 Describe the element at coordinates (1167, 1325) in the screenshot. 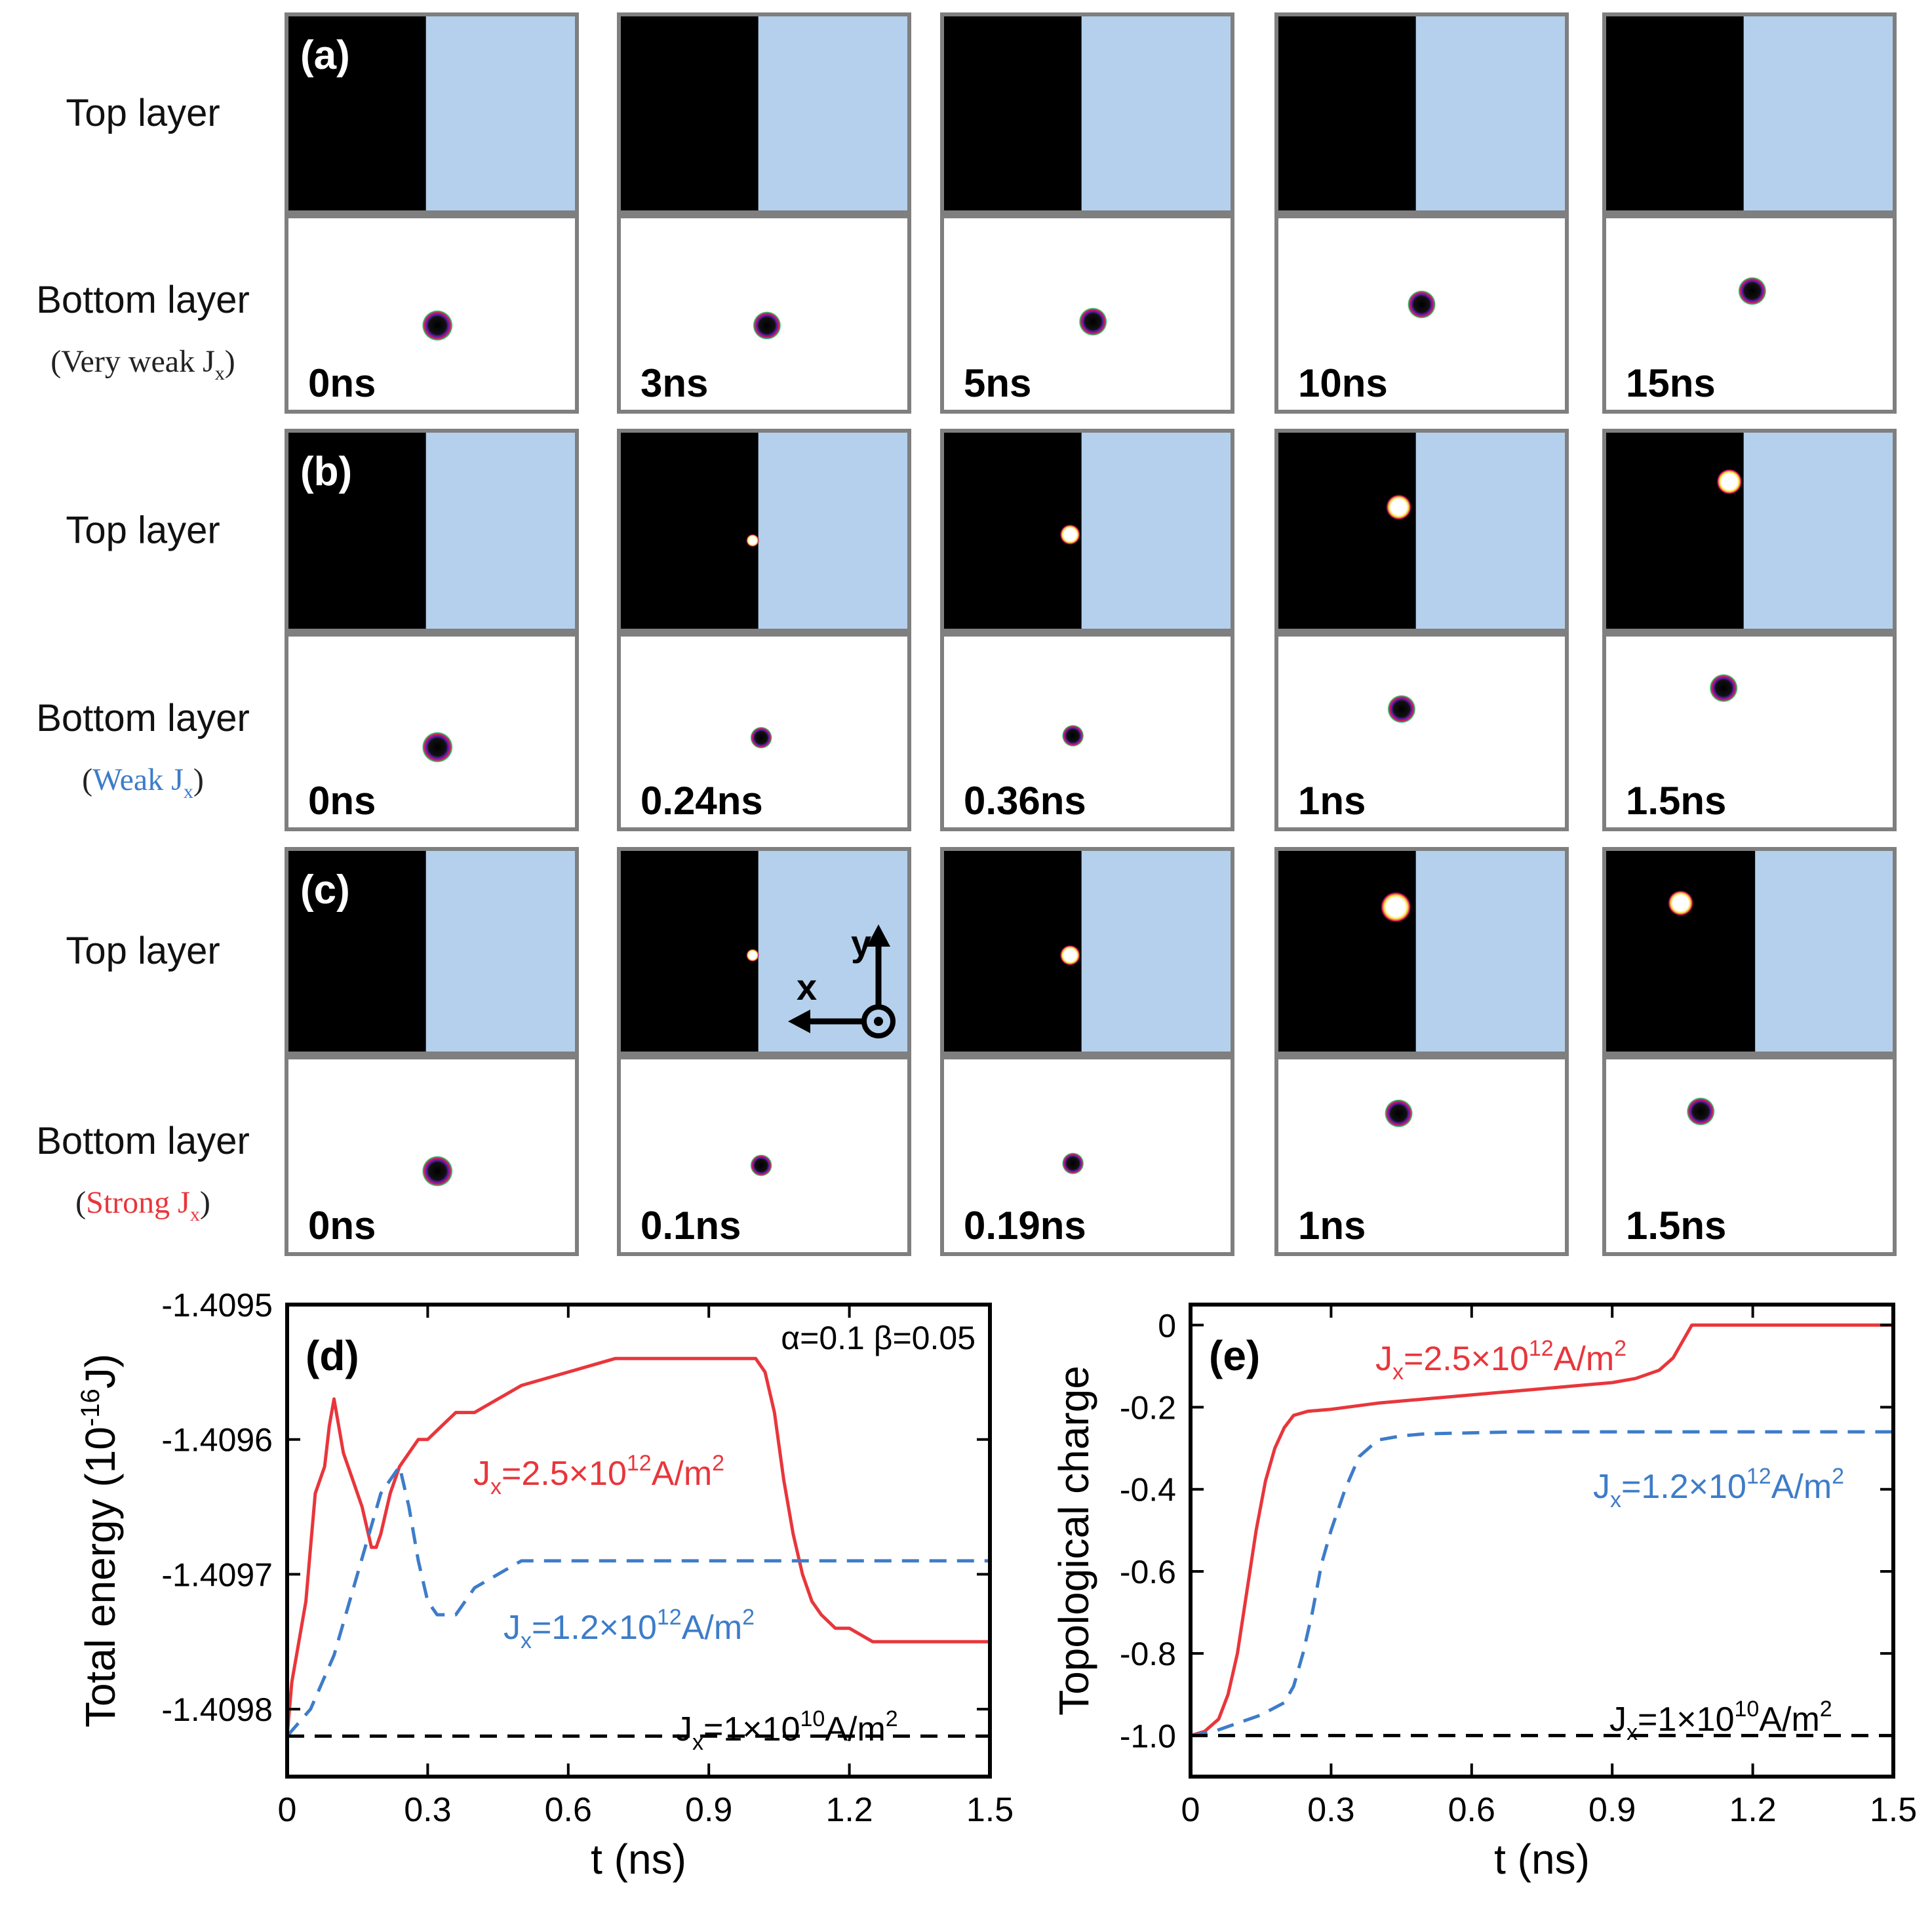

I see `y-tick-label: 0` at that location.